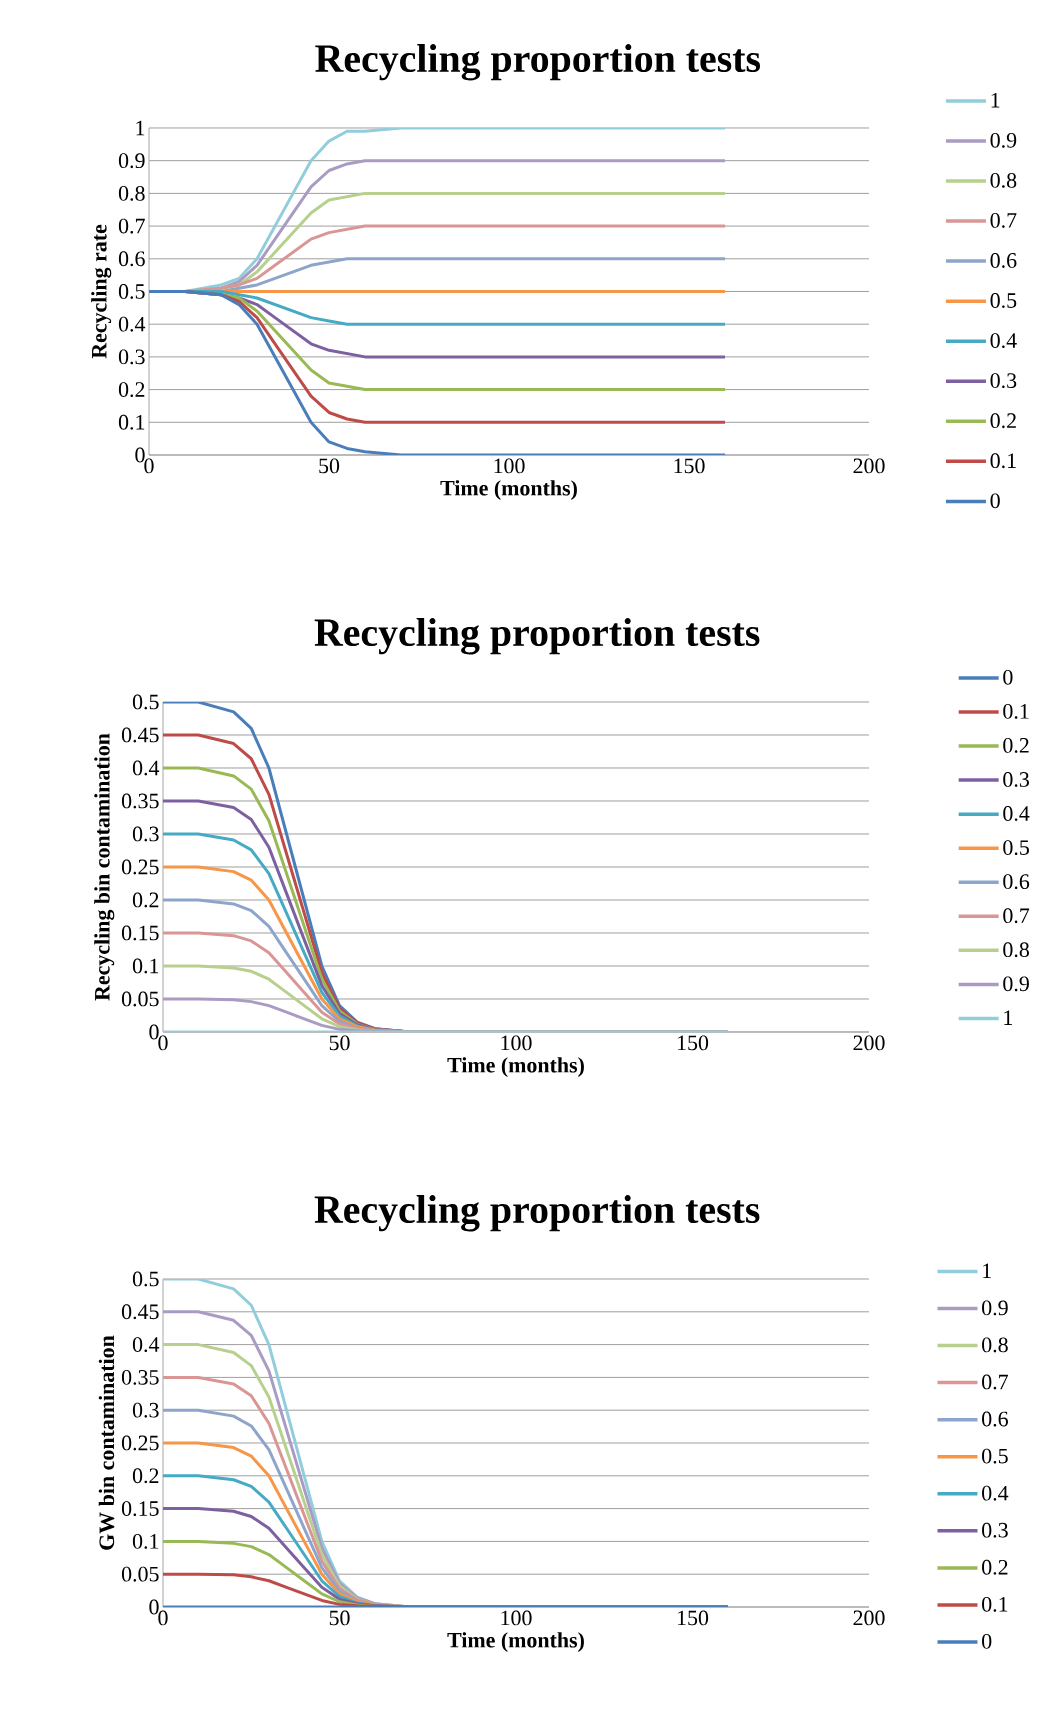  I want to click on y-tick-label: 0.8, so click(131, 193).